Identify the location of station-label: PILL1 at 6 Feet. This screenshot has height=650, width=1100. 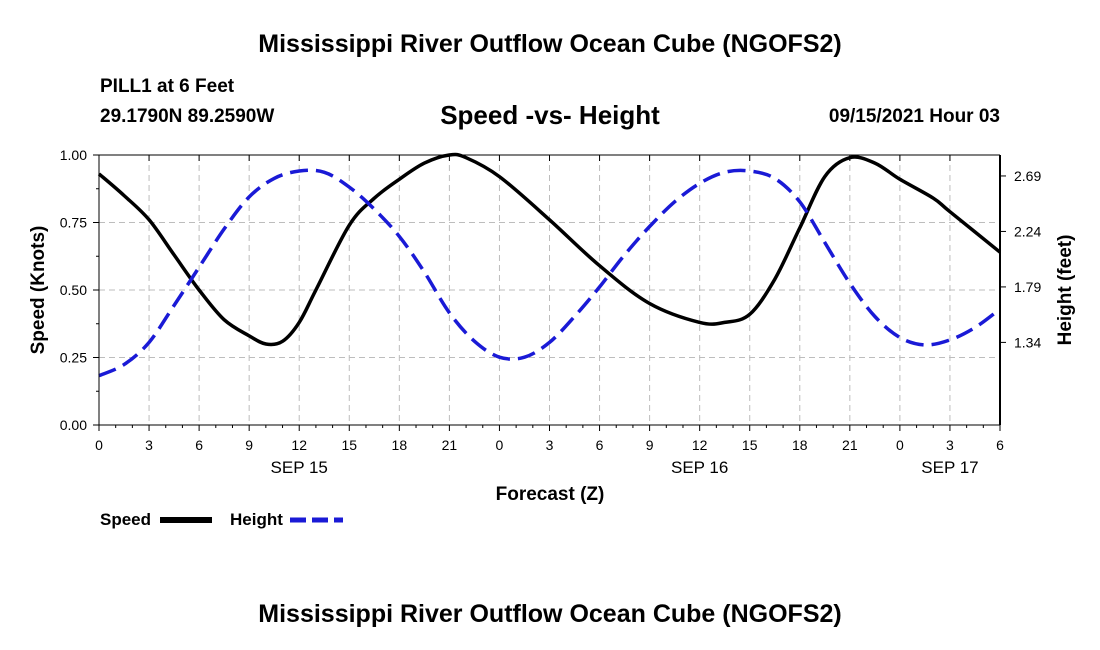
(167, 86).